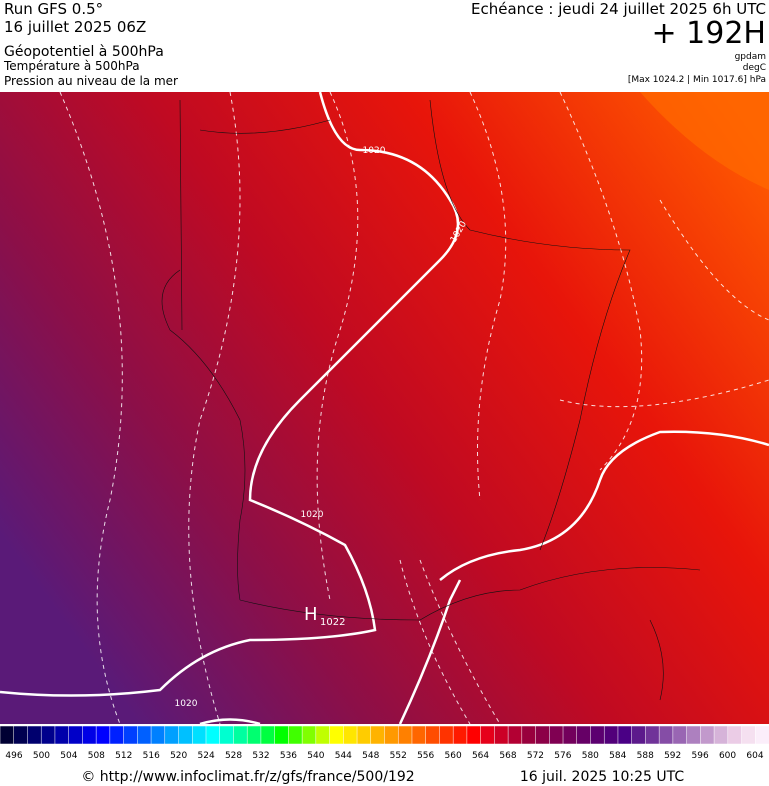 This screenshot has width=769, height=786. What do you see at coordinates (71, 66) in the screenshot?
I see `field-2: Température à 500hPa` at bounding box center [71, 66].